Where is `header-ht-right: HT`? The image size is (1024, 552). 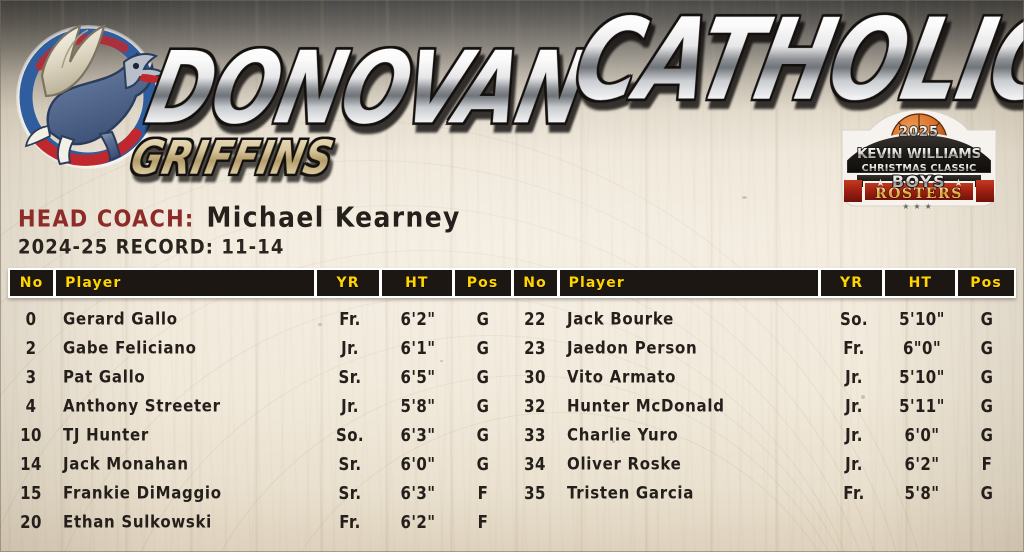 header-ht-right: HT is located at coordinates (920, 283).